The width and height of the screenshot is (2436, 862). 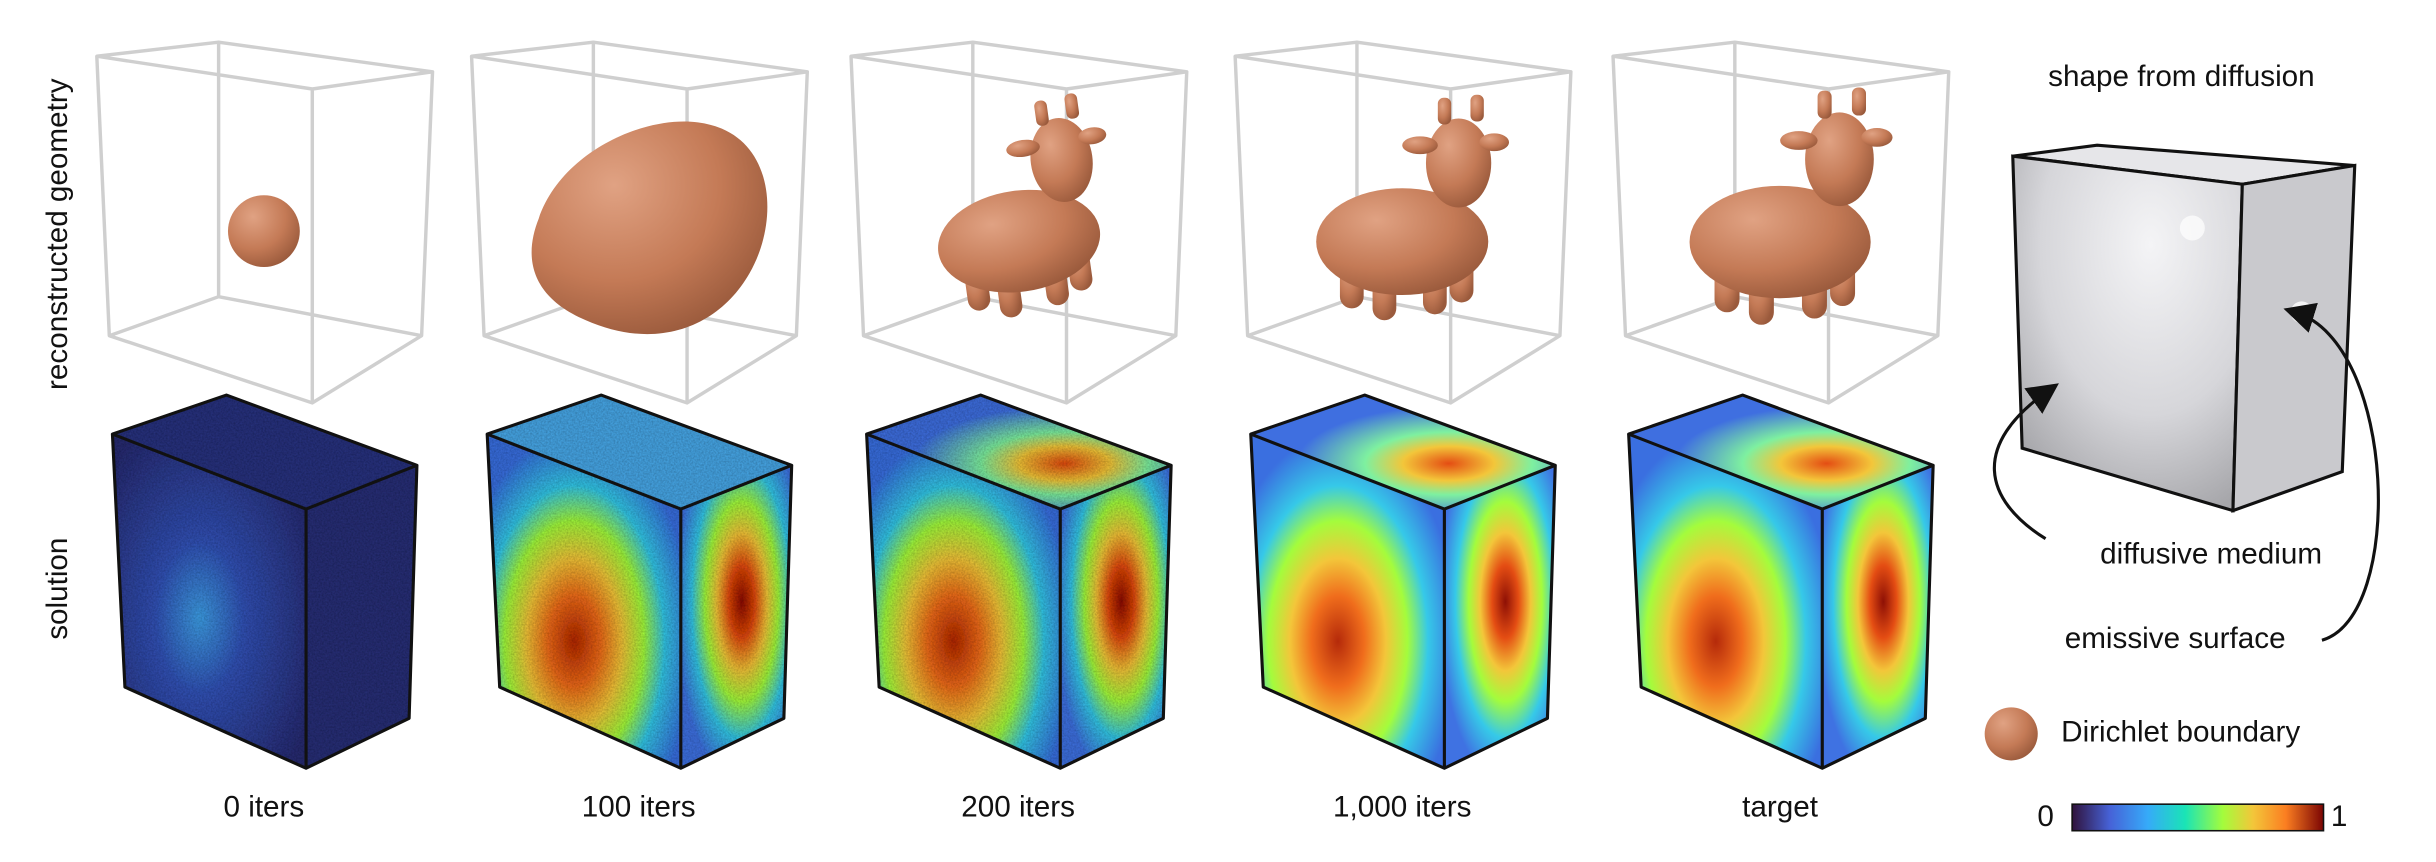 I want to click on legend-title: shape from diffusion, so click(x=2181, y=76).